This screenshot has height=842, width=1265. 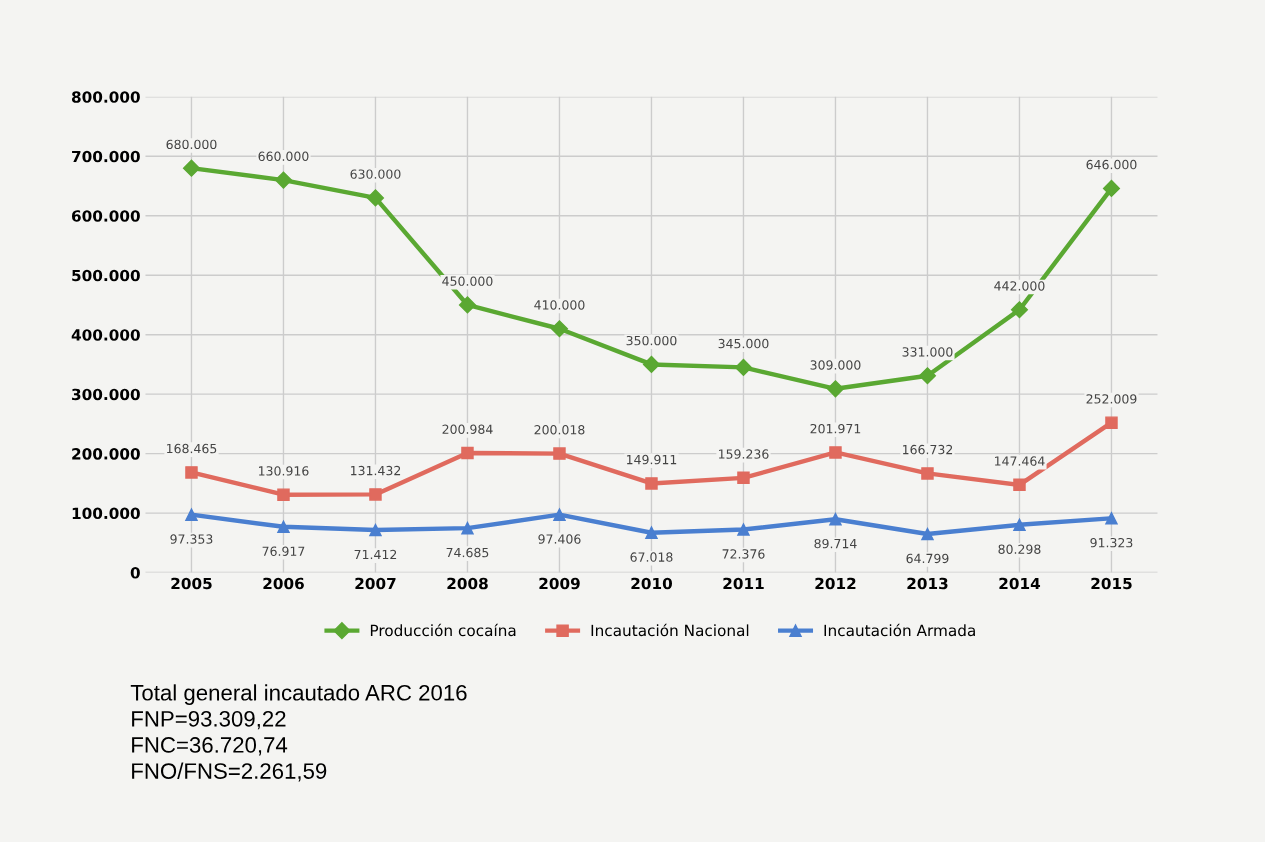 What do you see at coordinates (210, 746) in the screenshot?
I see `text: FNC=36.720,74` at bounding box center [210, 746].